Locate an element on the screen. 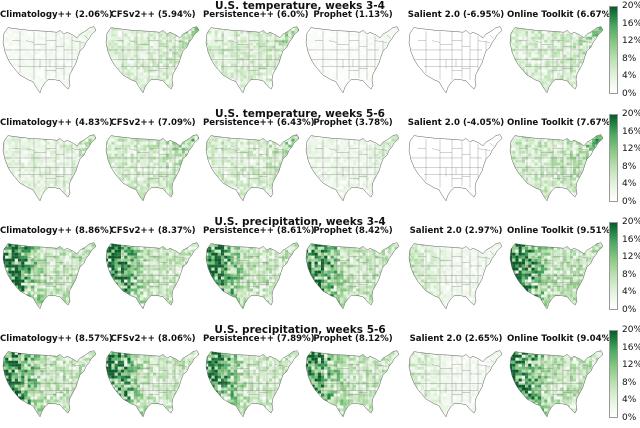  map-panel: Climatology++ (4.83%) is located at coordinates (50, 165).